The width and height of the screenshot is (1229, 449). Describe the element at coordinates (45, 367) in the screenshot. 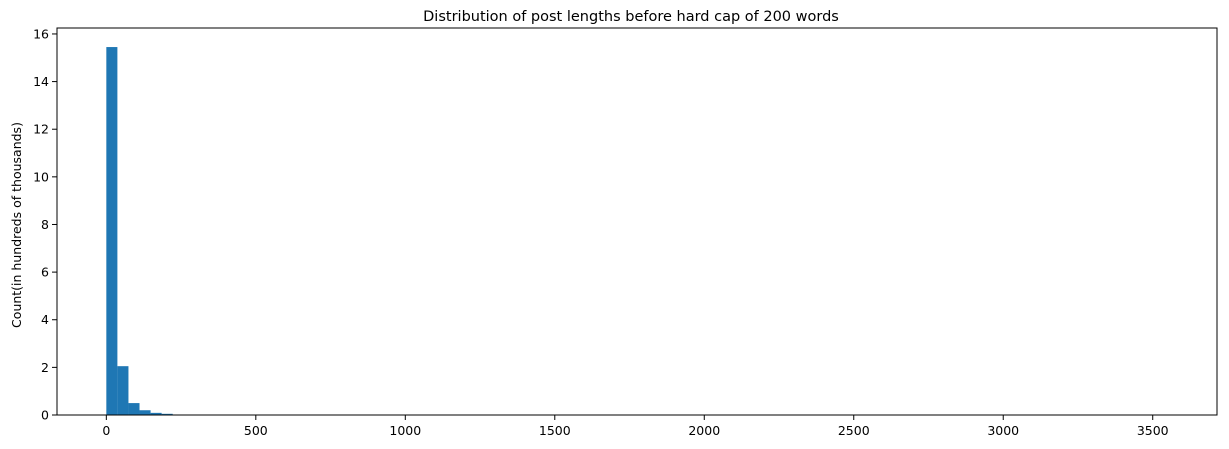

I see `y-tick-label: 2` at that location.